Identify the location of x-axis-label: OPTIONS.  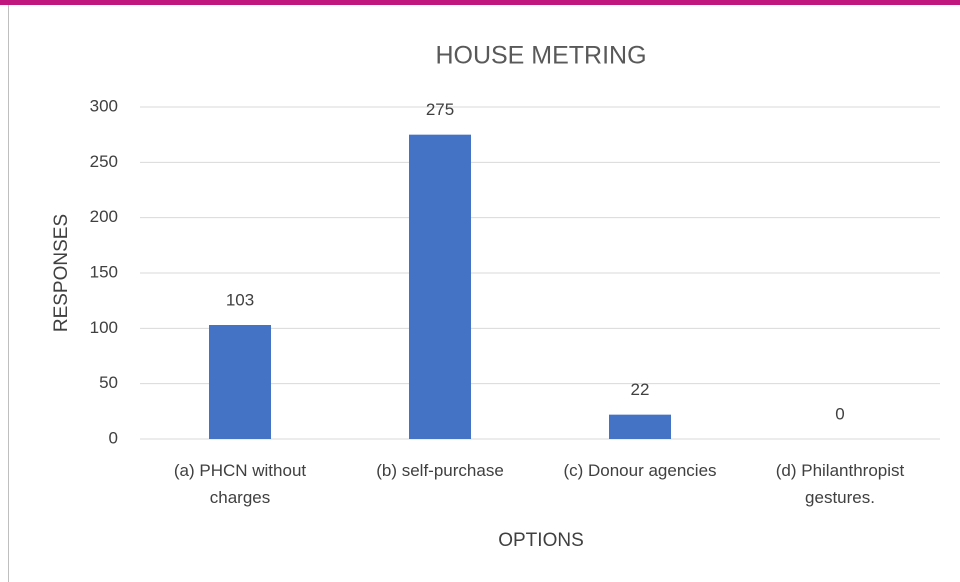
(541, 540).